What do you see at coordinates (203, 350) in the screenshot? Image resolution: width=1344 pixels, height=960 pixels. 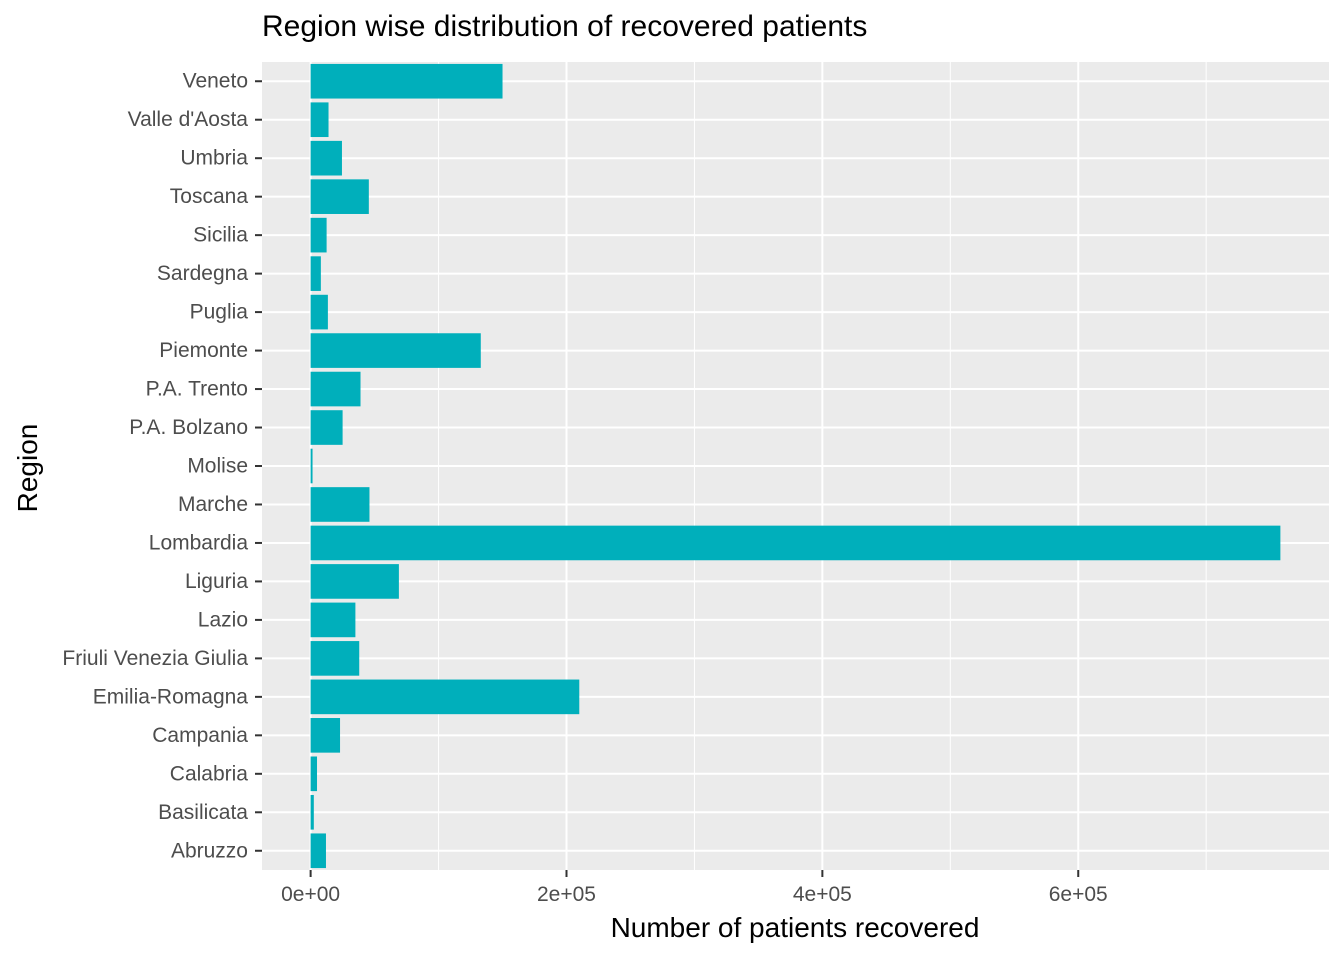 I see `y-tick-label: Piemonte` at bounding box center [203, 350].